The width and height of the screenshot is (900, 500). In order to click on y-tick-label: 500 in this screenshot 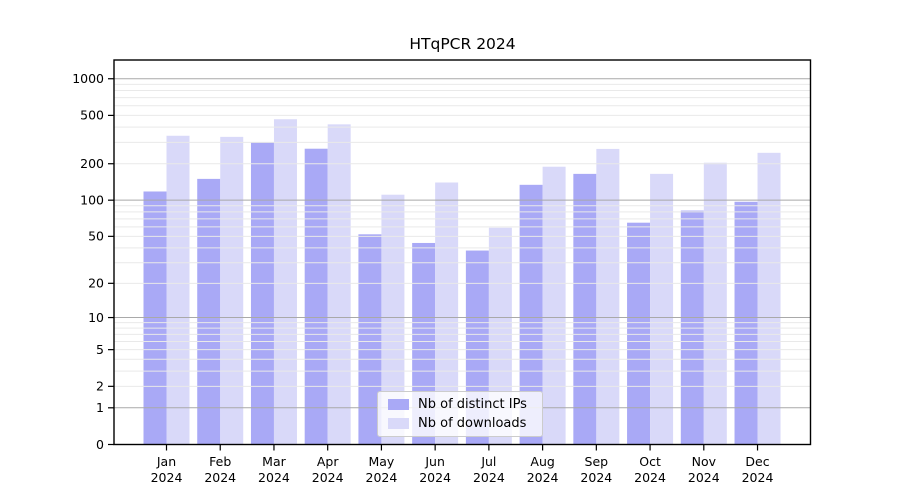, I will do `click(92, 115)`.